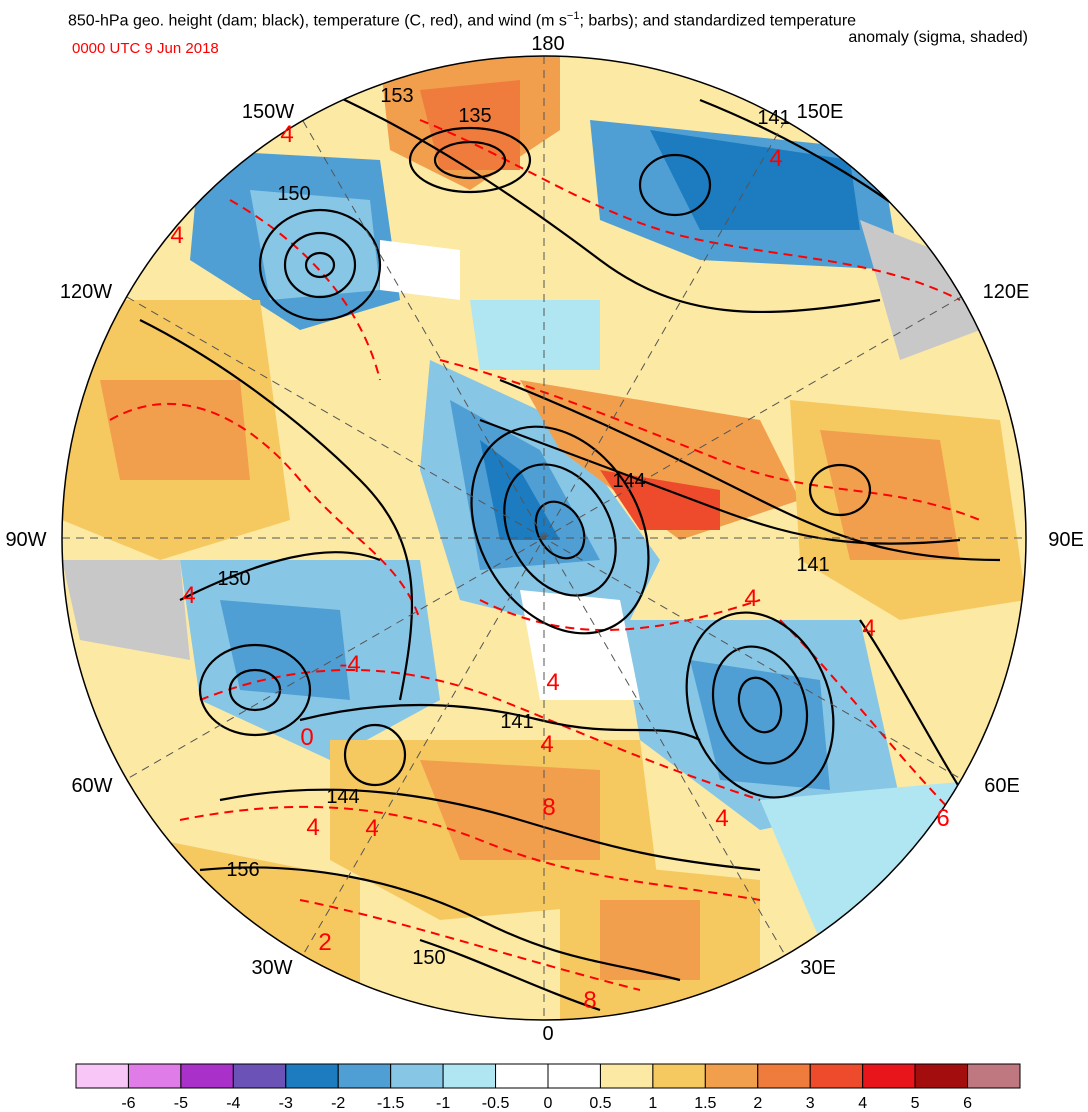 The image size is (1088, 1112). I want to click on lon-label-30e: 30E, so click(818, 968).